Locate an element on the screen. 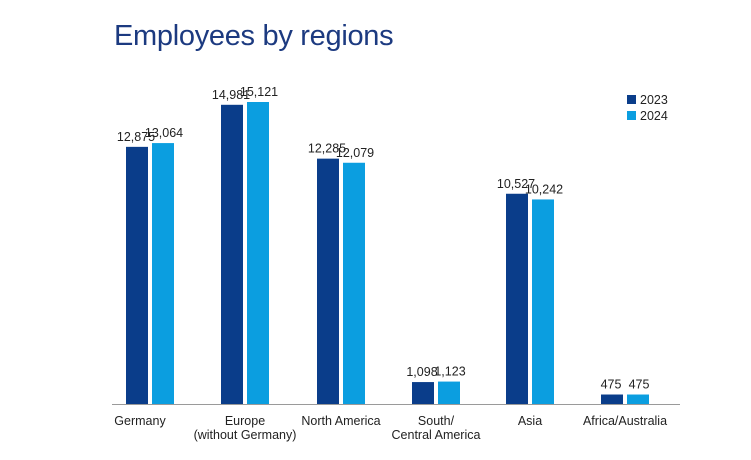  data-label-2024-2: 12,079 is located at coordinates (355, 153).